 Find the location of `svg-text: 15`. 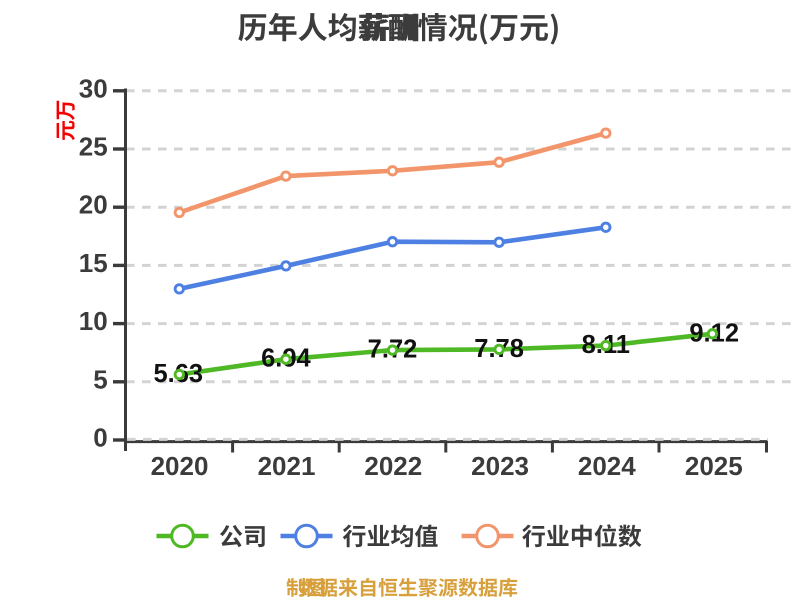

svg-text: 15 is located at coordinates (93, 263).